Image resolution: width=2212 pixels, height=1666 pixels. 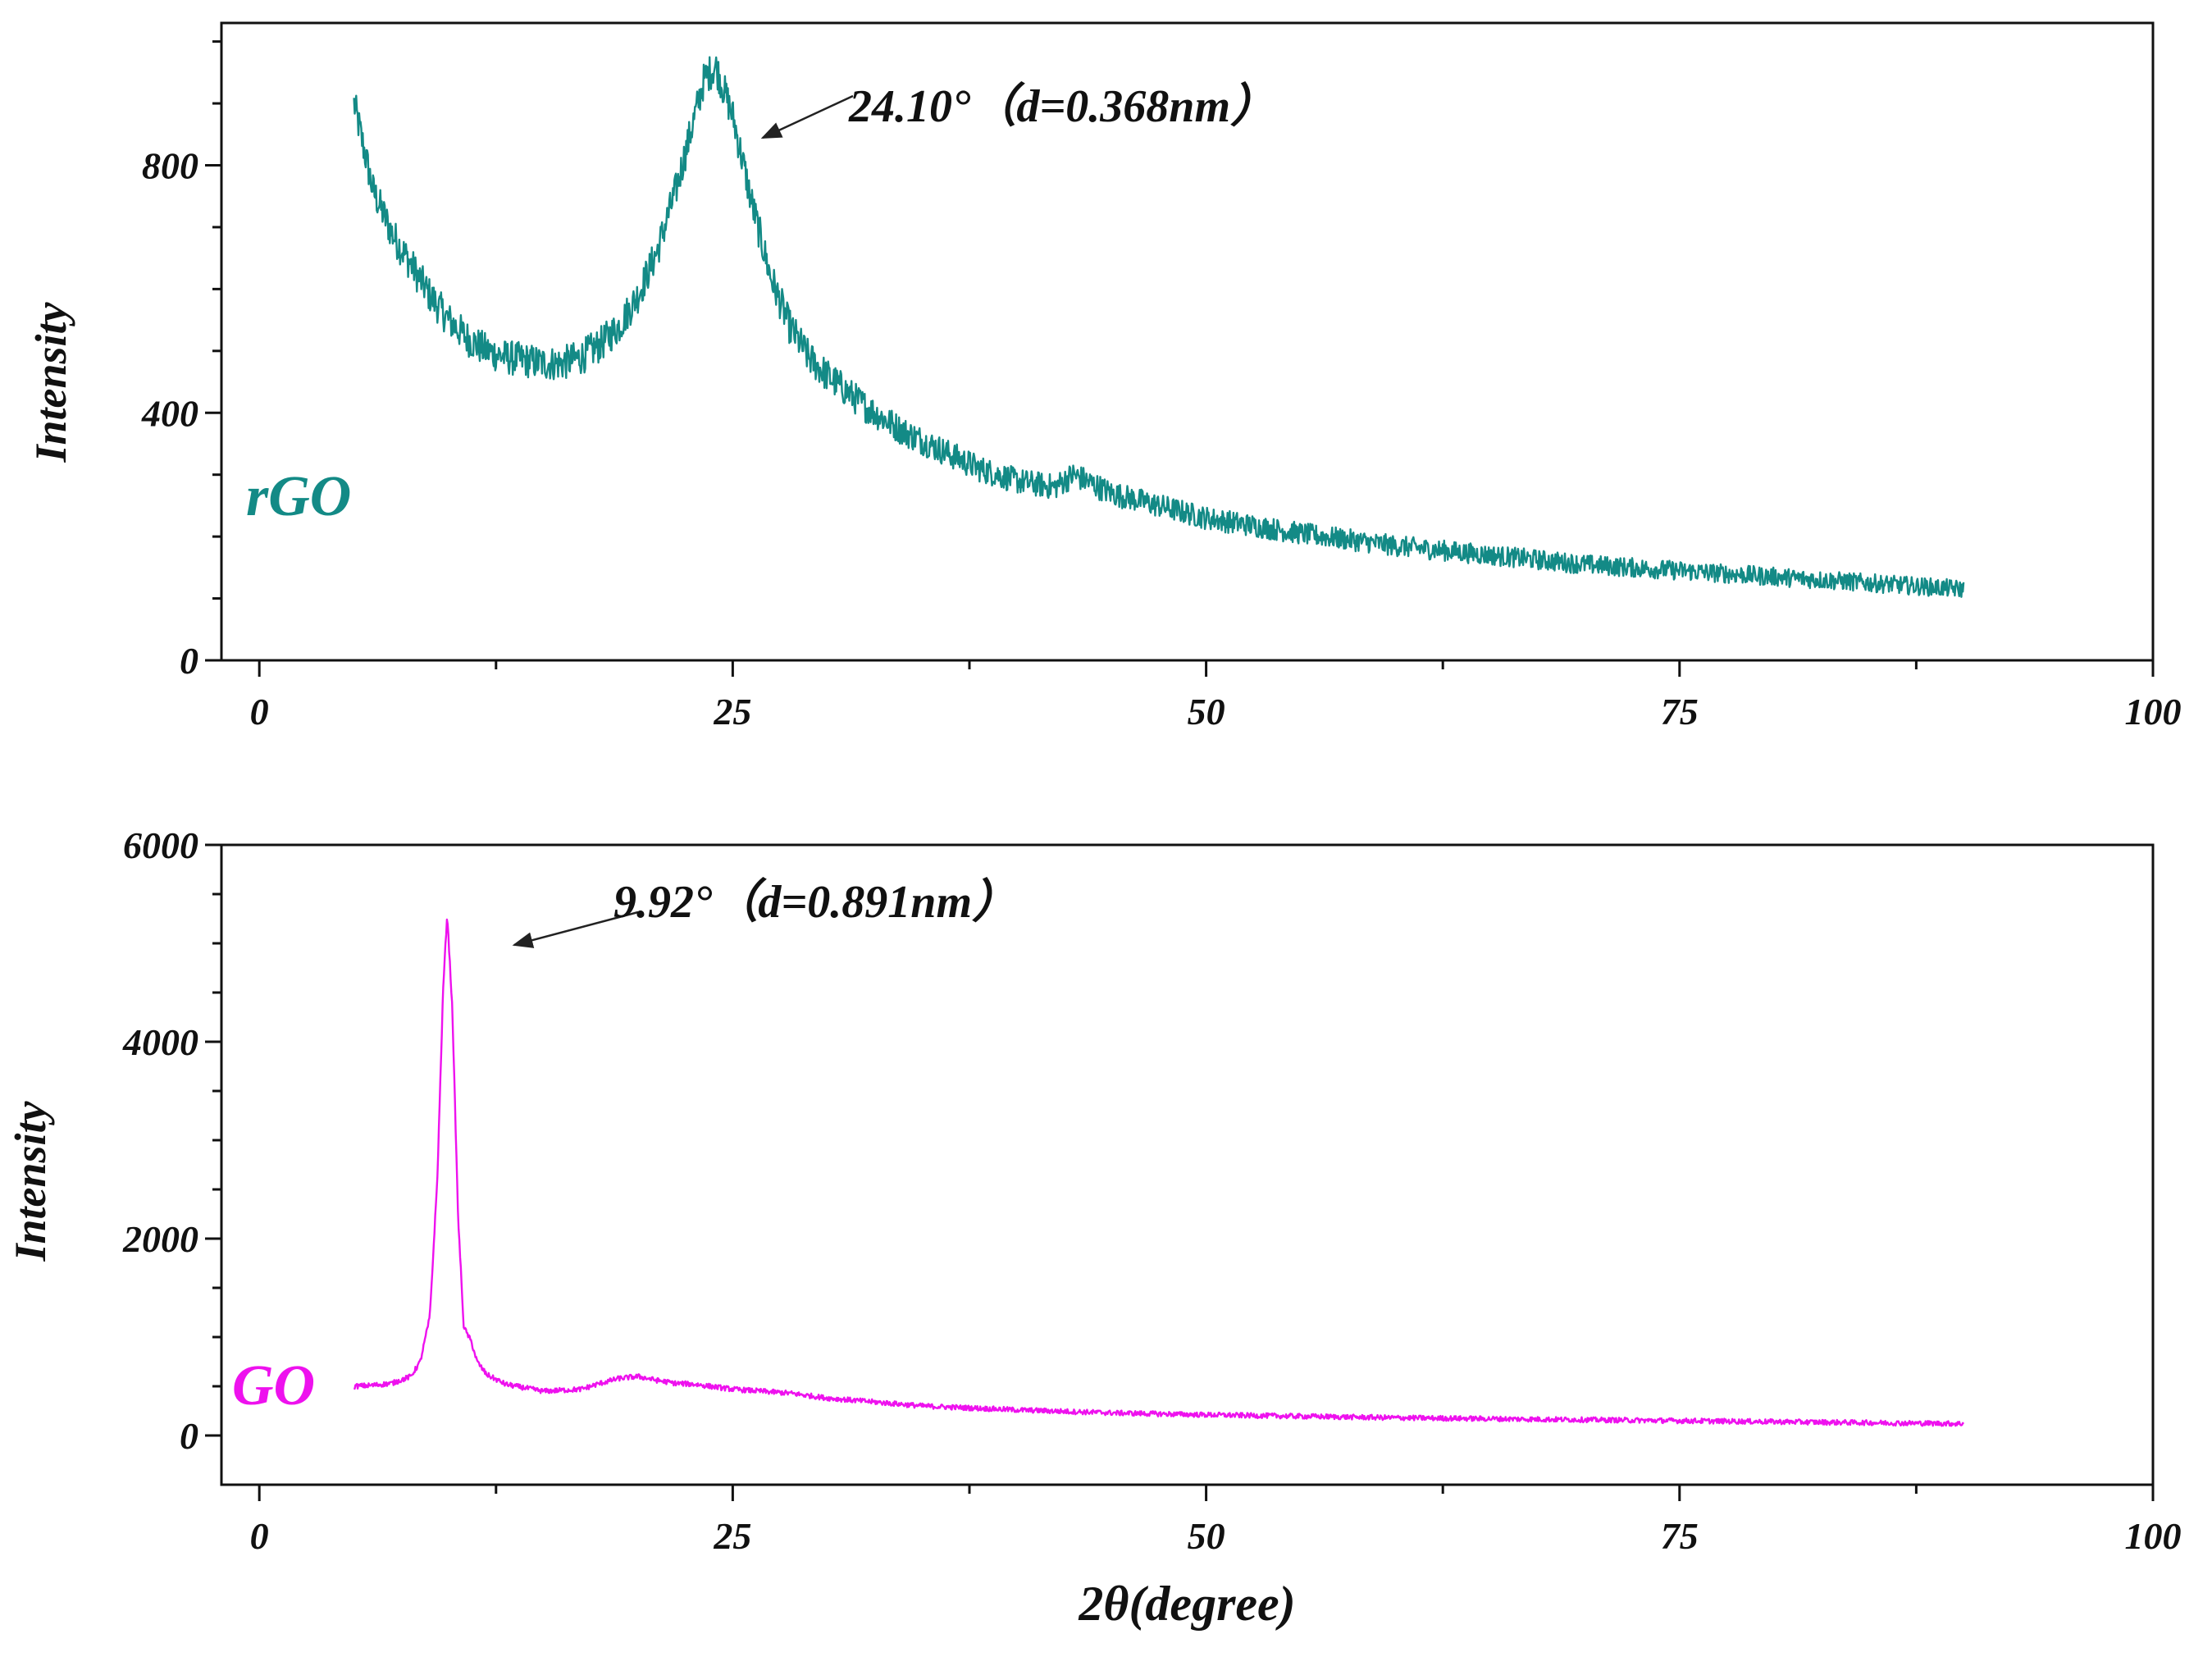 What do you see at coordinates (298, 497) in the screenshot?
I see `series-label: rGO` at bounding box center [298, 497].